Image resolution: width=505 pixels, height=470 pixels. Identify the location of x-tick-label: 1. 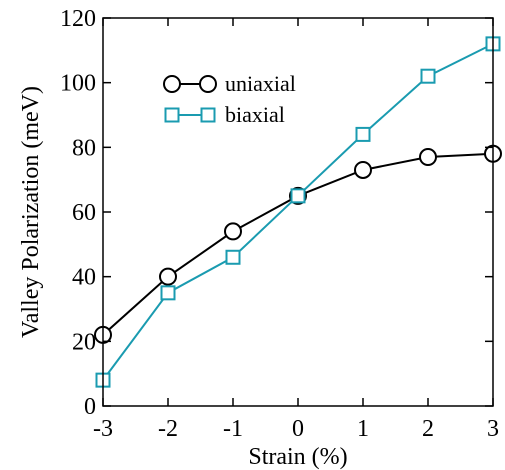
(363, 429).